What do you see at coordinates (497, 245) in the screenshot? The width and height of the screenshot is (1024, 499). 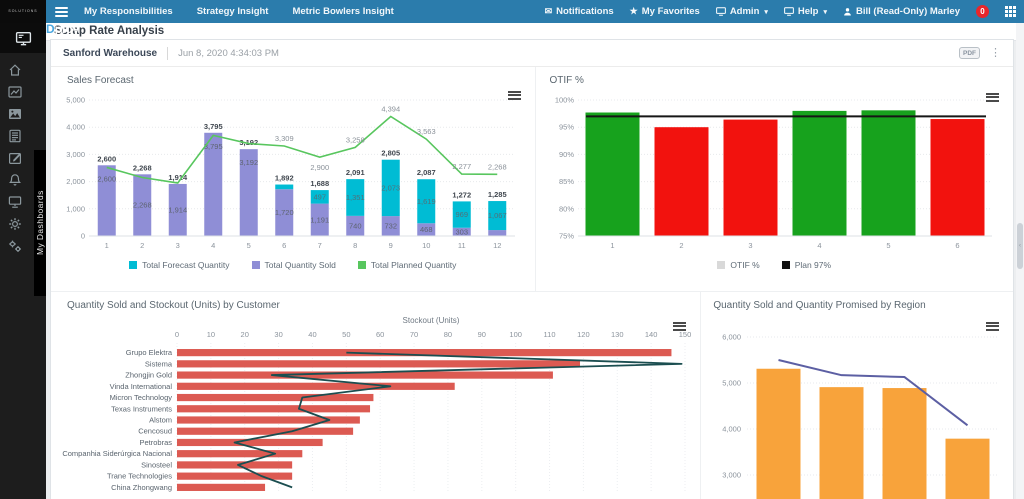 I see `svg-text: 12` at bounding box center [497, 245].